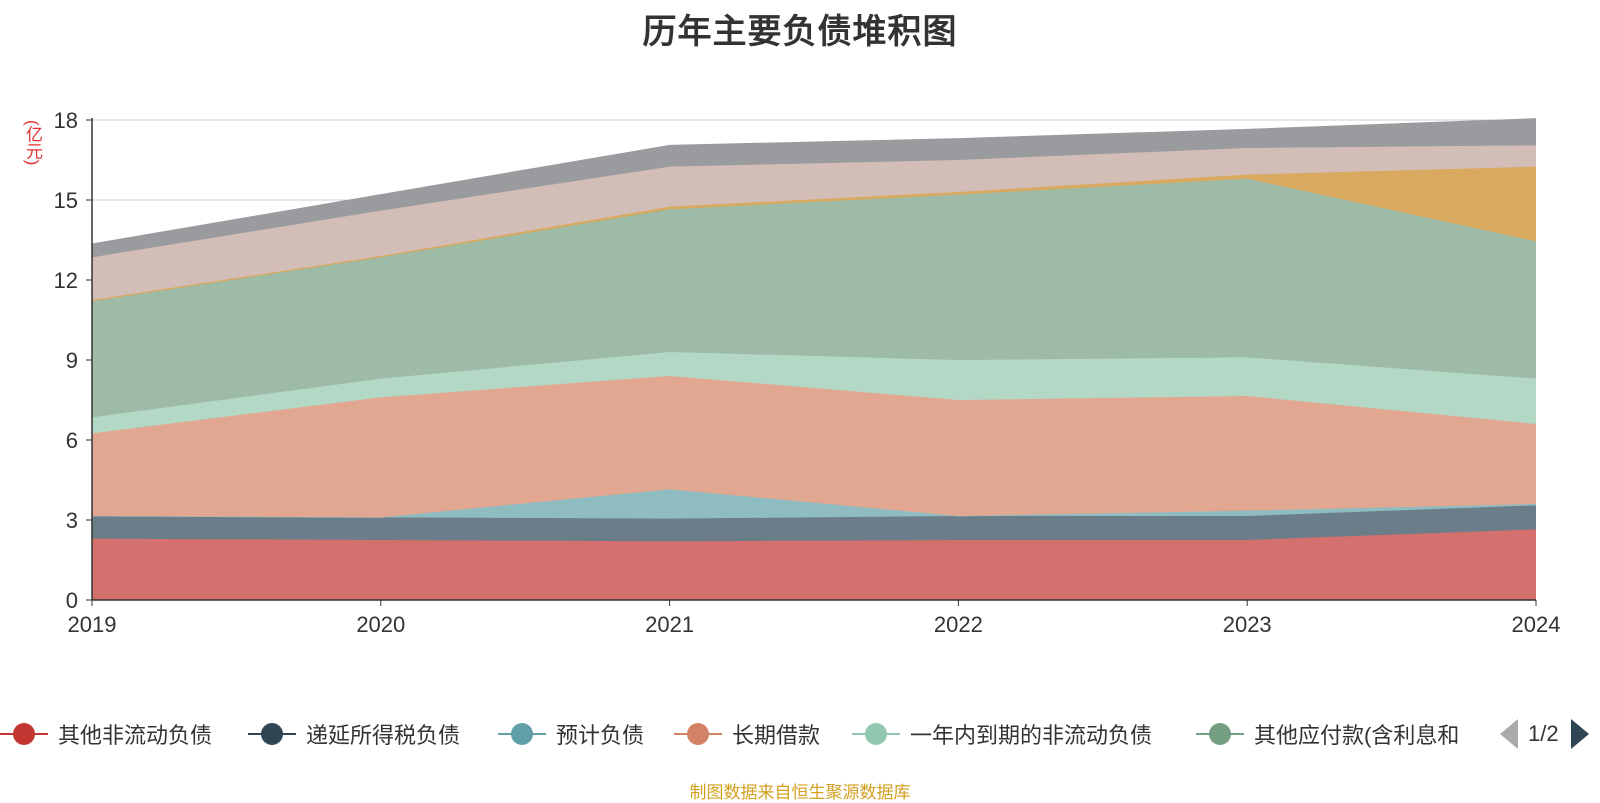 The width and height of the screenshot is (1600, 803). Describe the element at coordinates (32, 143) in the screenshot. I see `y-axis-unit-label: (亿元)` at that location.